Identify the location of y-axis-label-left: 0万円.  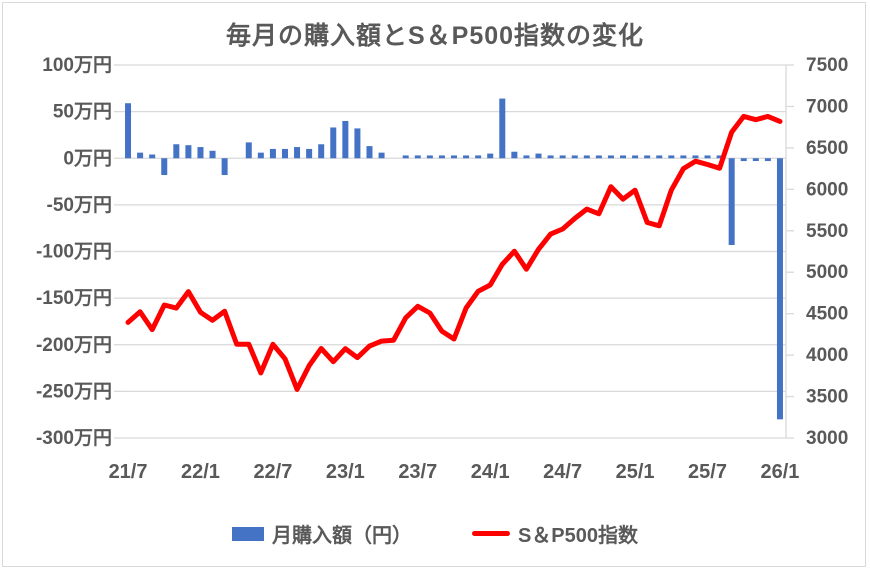
(87, 158).